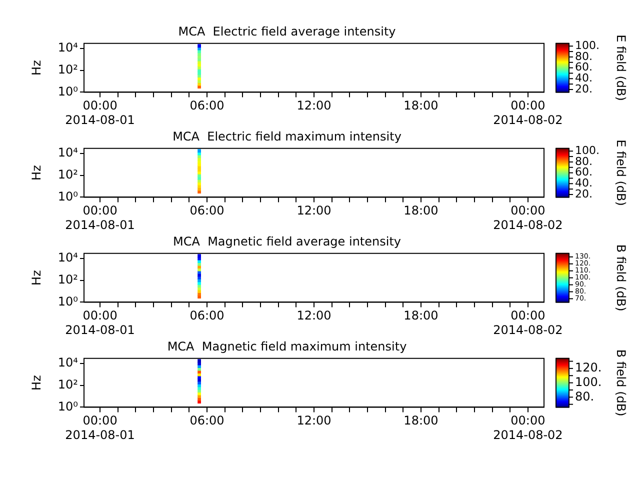  I want to click on chart-title: MCA Magnetic field average intensity, so click(287, 241).